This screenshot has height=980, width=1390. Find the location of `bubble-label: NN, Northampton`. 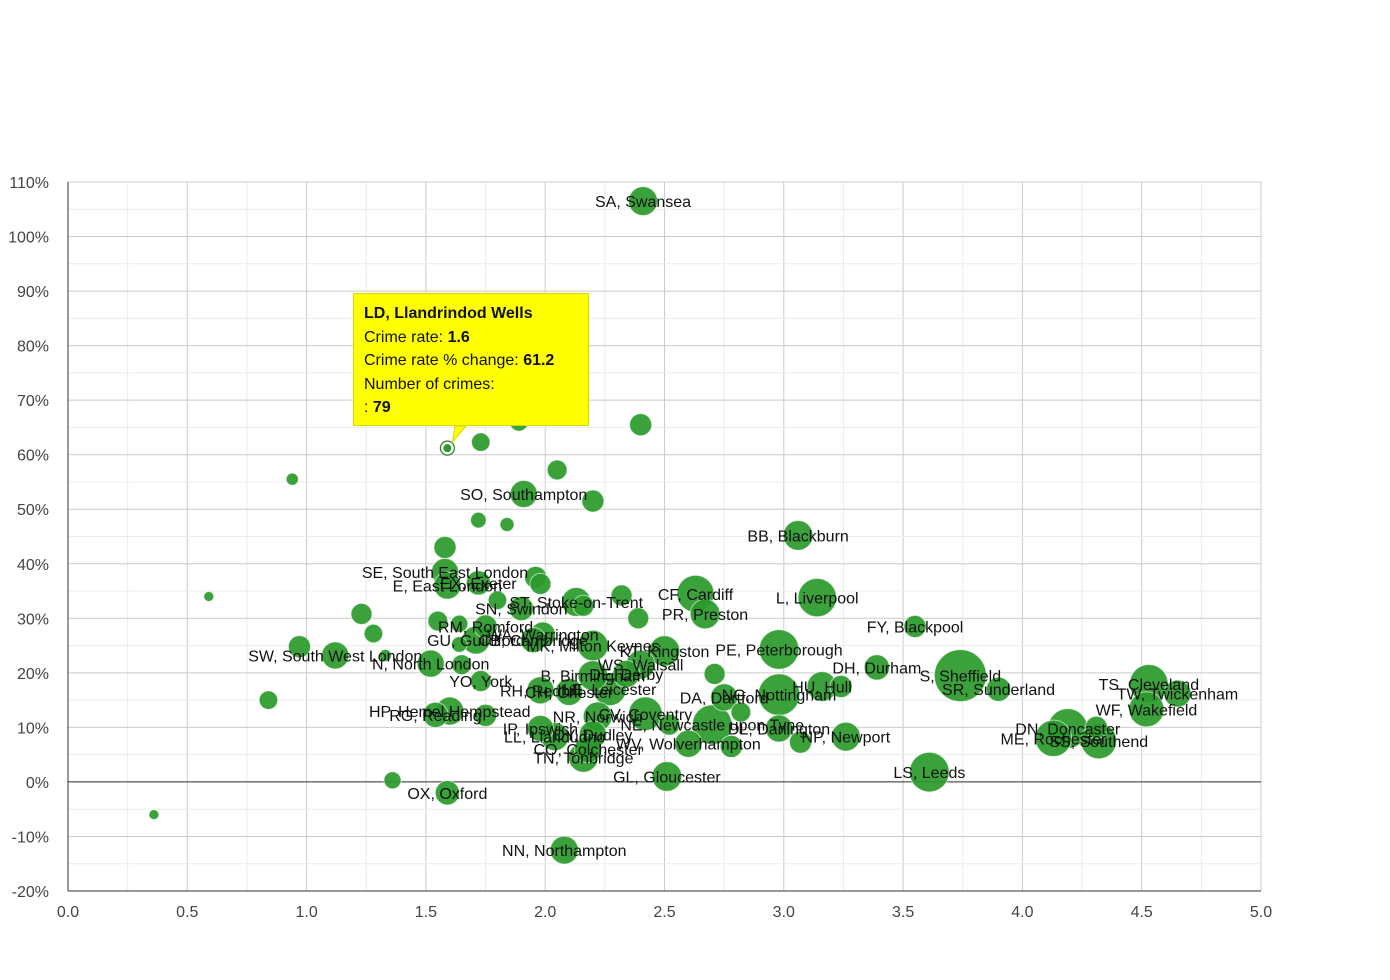

bubble-label: NN, Northampton is located at coordinates (564, 851).